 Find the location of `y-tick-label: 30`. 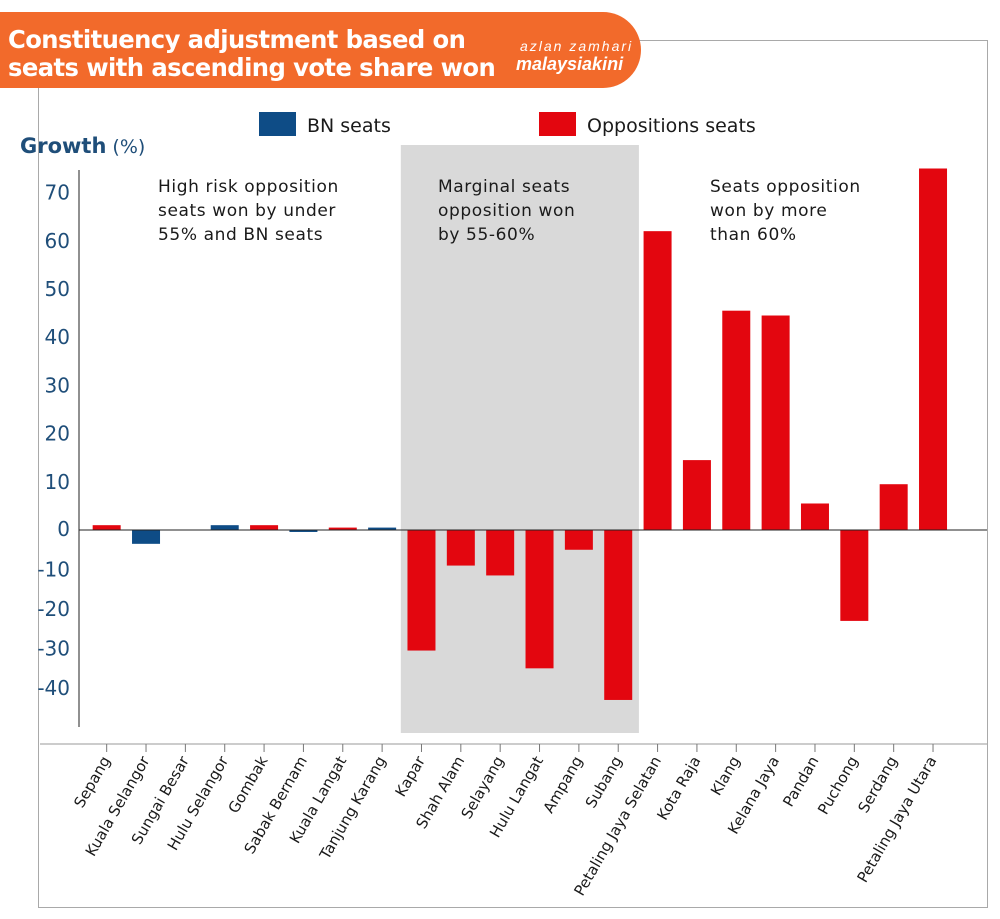

y-tick-label: 30 is located at coordinates (57, 385).